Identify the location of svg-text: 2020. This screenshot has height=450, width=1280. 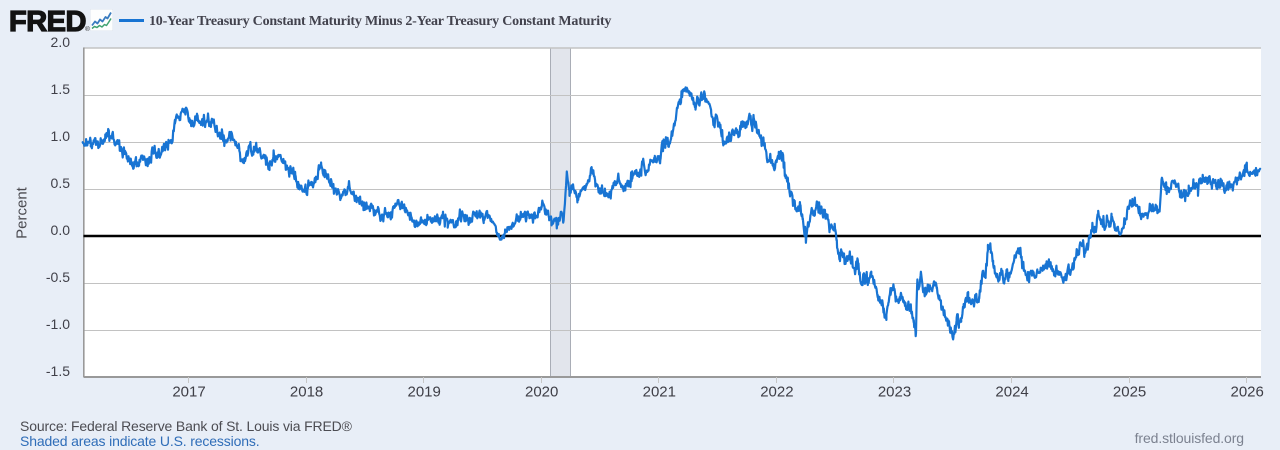
(541, 392).